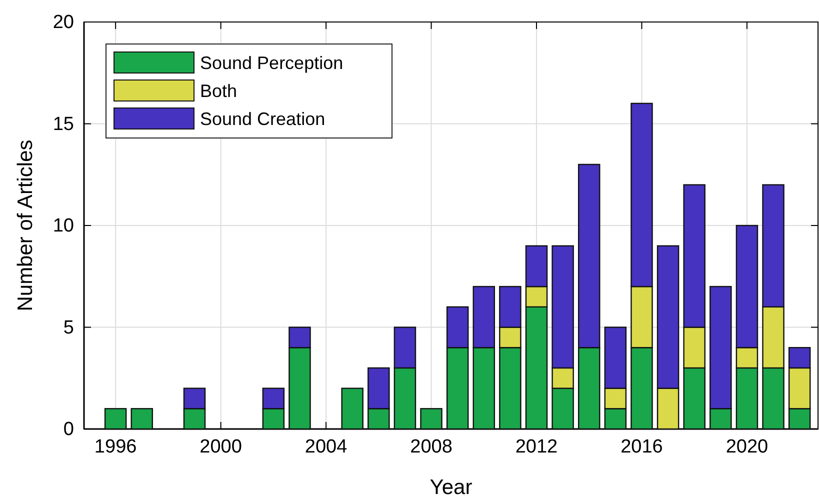 This screenshot has width=819, height=498. I want to click on y-tick-label: 10, so click(63, 226).